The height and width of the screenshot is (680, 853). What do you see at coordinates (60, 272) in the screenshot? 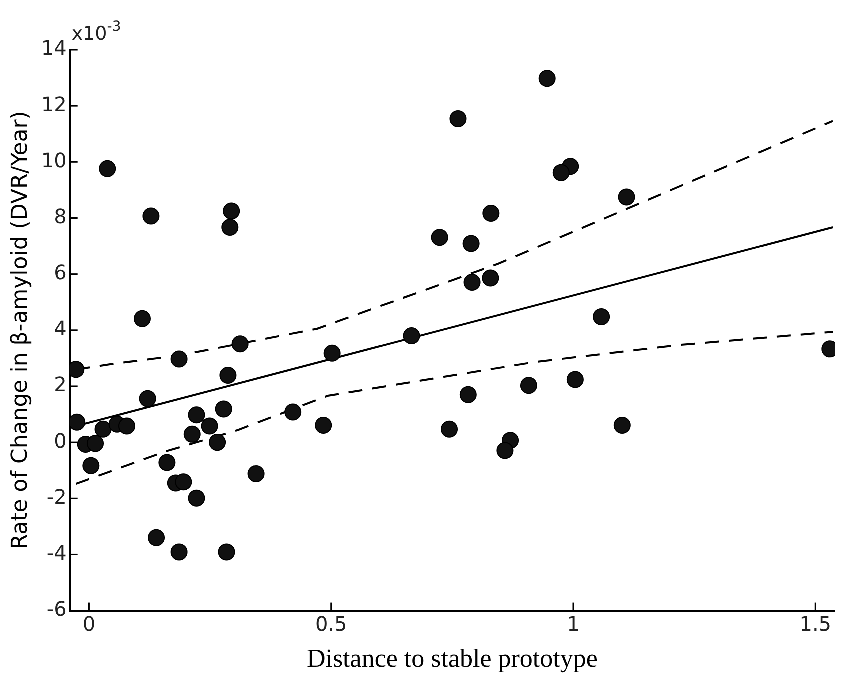
I see `y-tick-label: 6` at bounding box center [60, 272].